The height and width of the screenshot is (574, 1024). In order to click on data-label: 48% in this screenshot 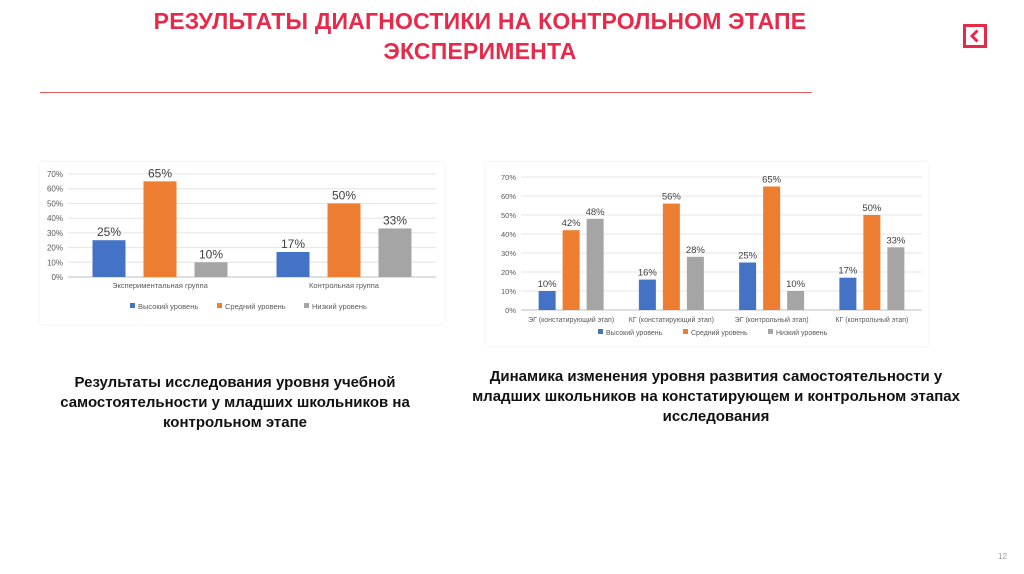, I will do `click(596, 212)`.